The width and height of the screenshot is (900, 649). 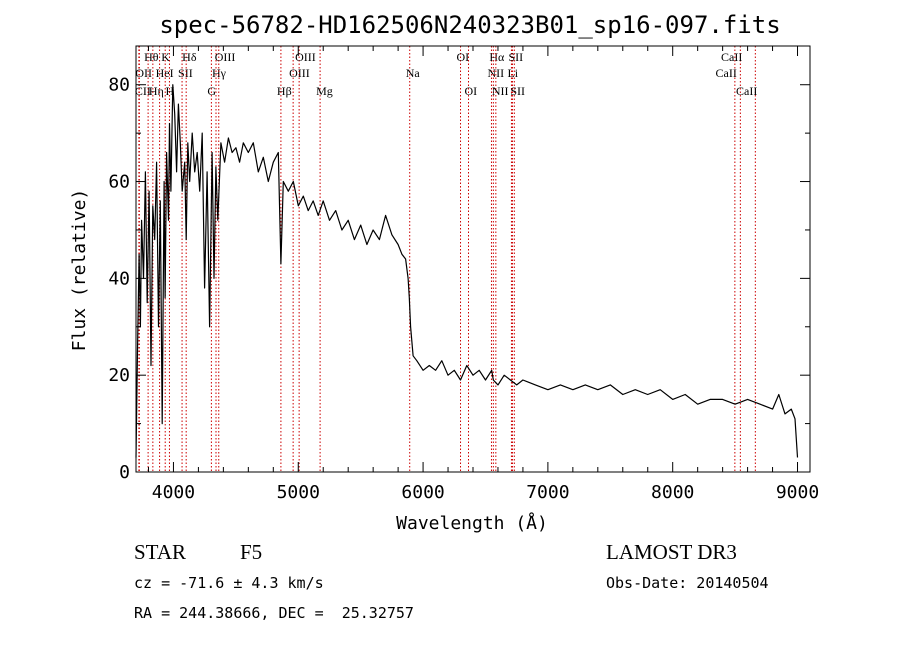 I want to click on line-marker-label: G, so click(x=211, y=91).